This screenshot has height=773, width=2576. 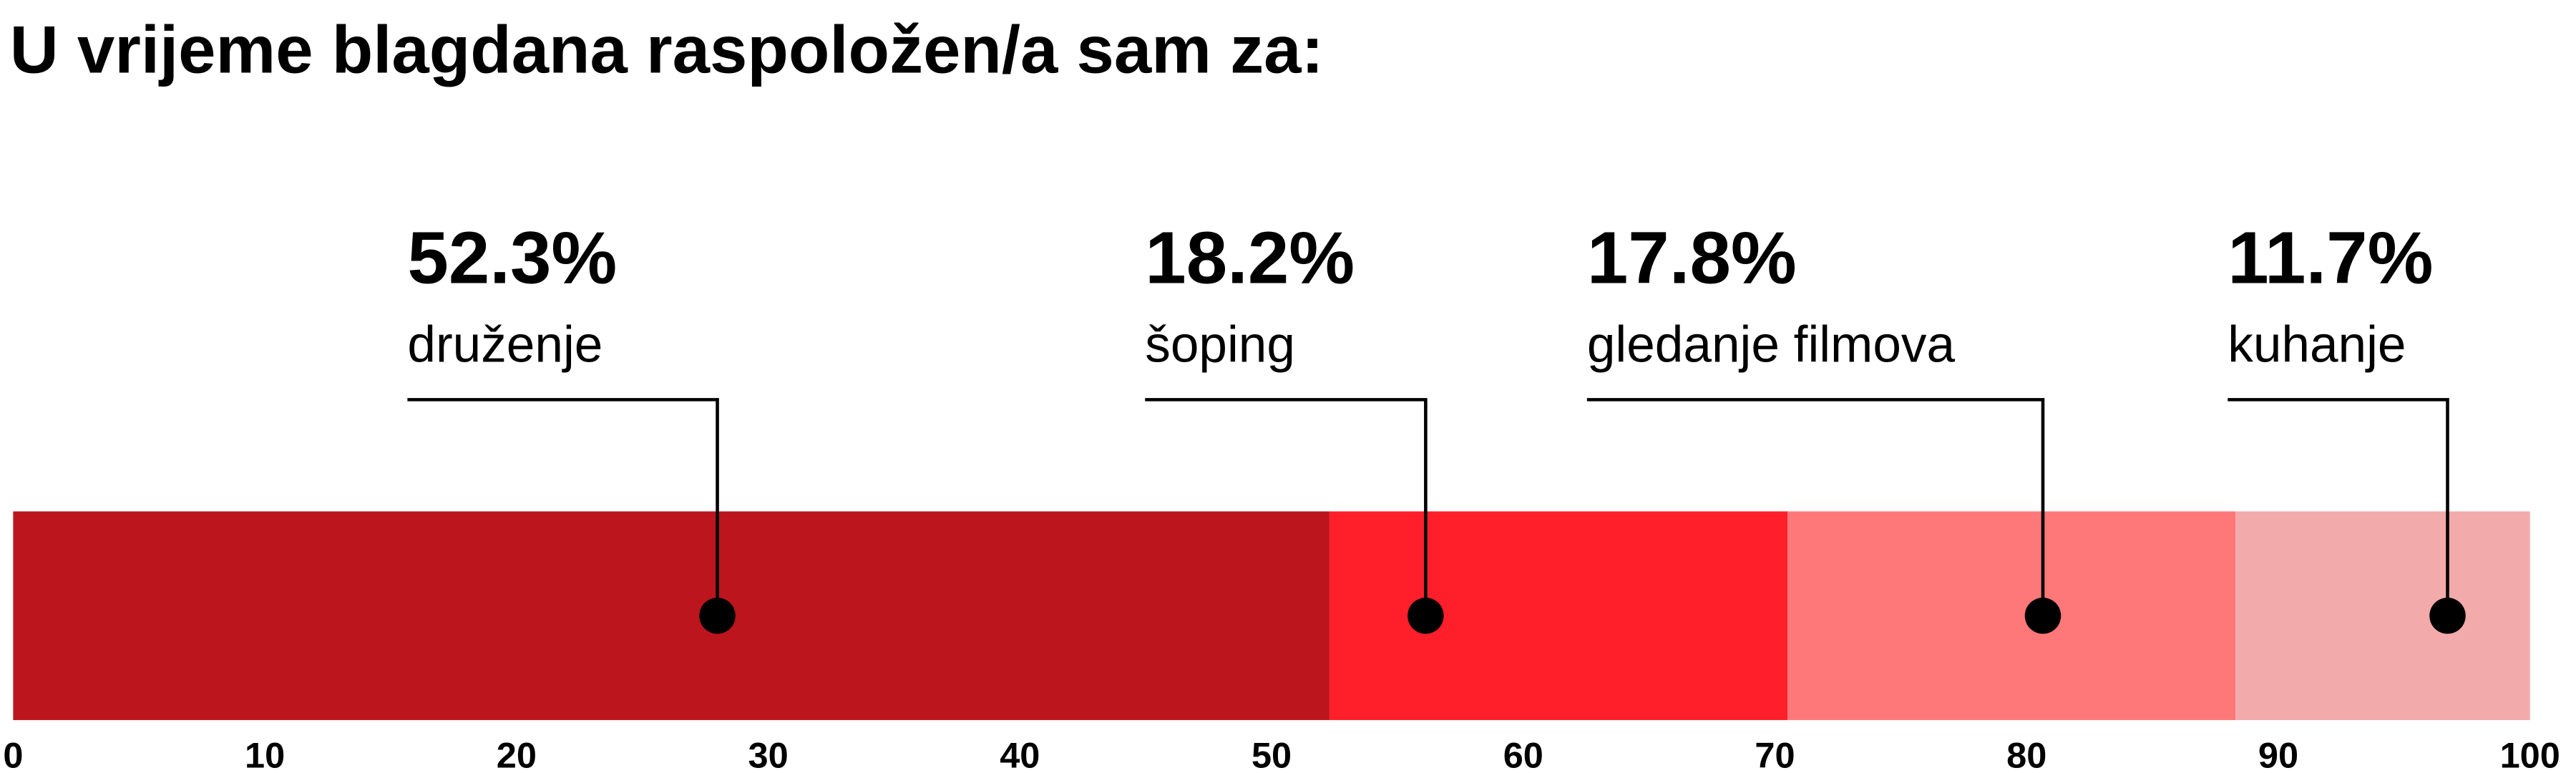 I want to click on x-tick-label: 70, so click(x=1775, y=754).